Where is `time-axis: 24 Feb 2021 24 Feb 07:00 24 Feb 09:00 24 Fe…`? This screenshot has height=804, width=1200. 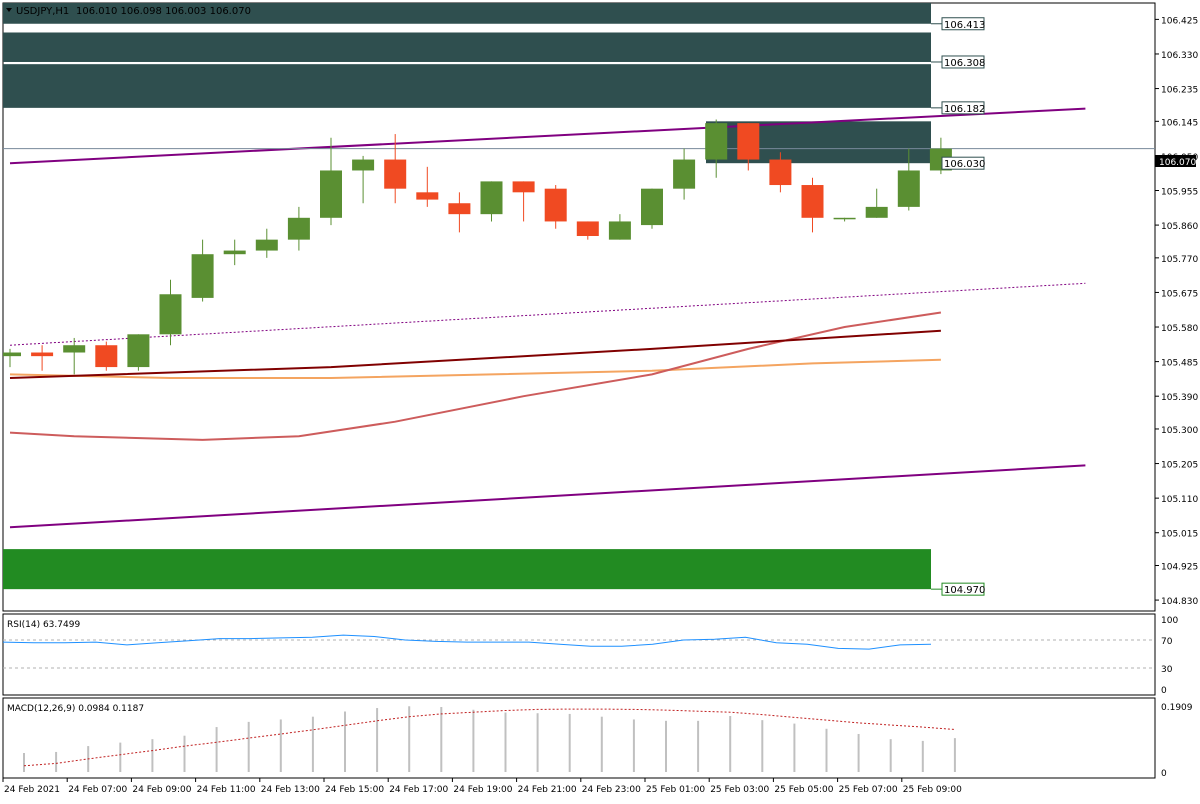
time-axis: 24 Feb 2021 24 Feb 07:00 24 Feb 09:00 24 Fe… is located at coordinates (482, 786).